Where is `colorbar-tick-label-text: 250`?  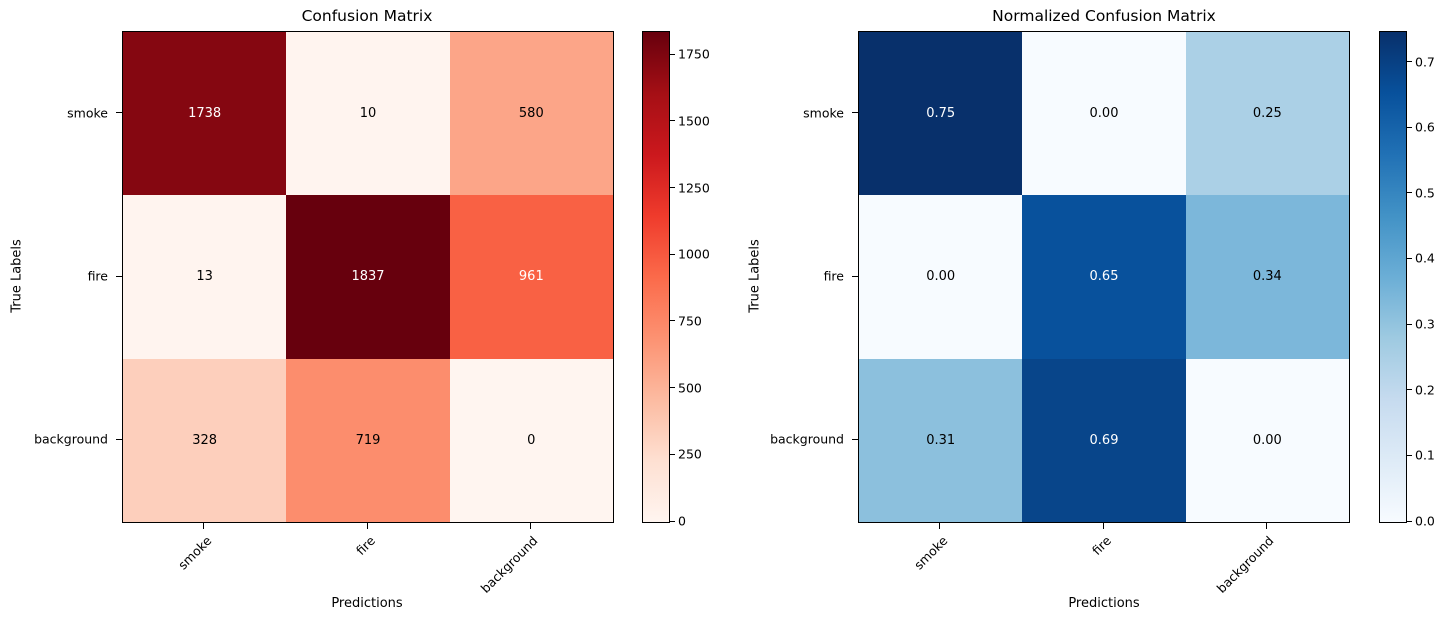
colorbar-tick-label-text: 250 is located at coordinates (690, 454).